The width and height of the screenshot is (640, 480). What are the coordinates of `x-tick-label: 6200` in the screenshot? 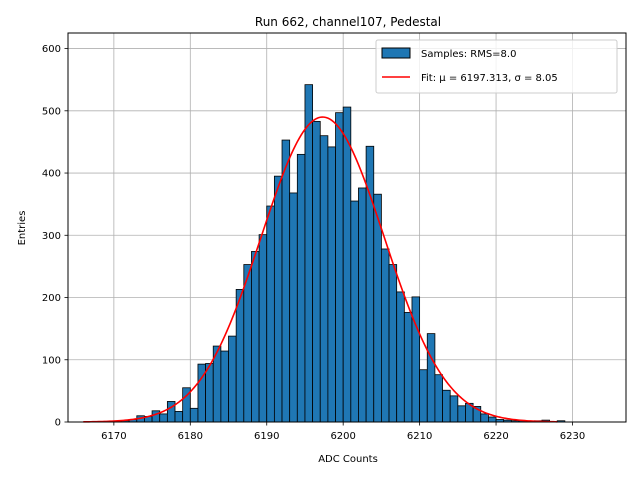 It's located at (342, 436).